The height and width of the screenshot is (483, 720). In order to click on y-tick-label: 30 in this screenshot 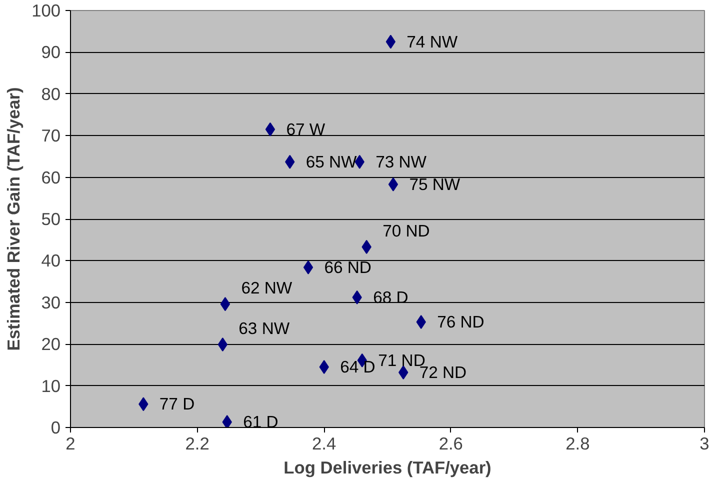, I will do `click(51, 302)`.